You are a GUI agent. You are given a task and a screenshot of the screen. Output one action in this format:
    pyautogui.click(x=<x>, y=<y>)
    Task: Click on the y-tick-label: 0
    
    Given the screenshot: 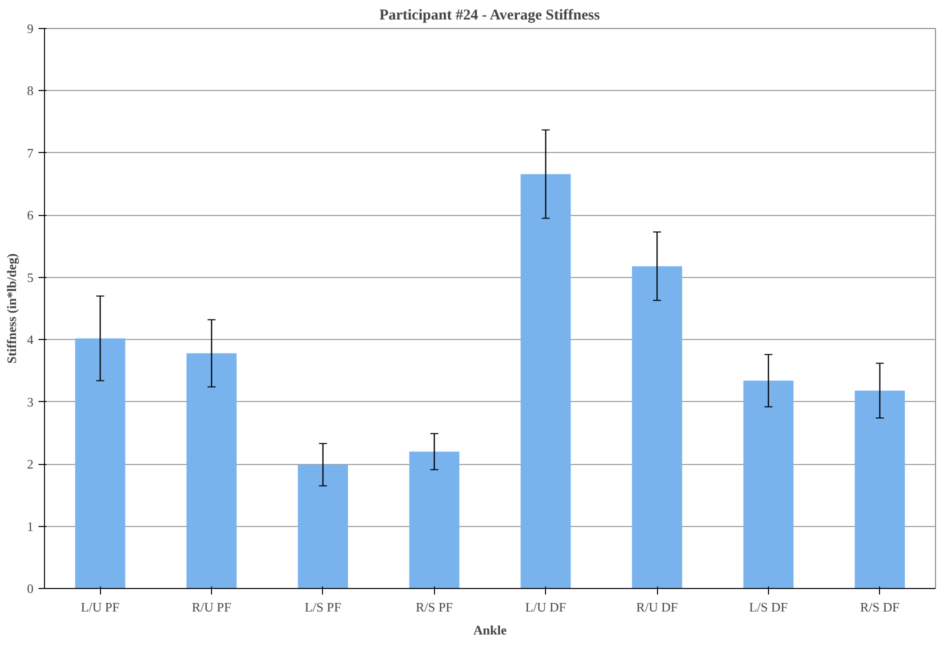 What is the action you would take?
    pyautogui.click(x=30, y=588)
    